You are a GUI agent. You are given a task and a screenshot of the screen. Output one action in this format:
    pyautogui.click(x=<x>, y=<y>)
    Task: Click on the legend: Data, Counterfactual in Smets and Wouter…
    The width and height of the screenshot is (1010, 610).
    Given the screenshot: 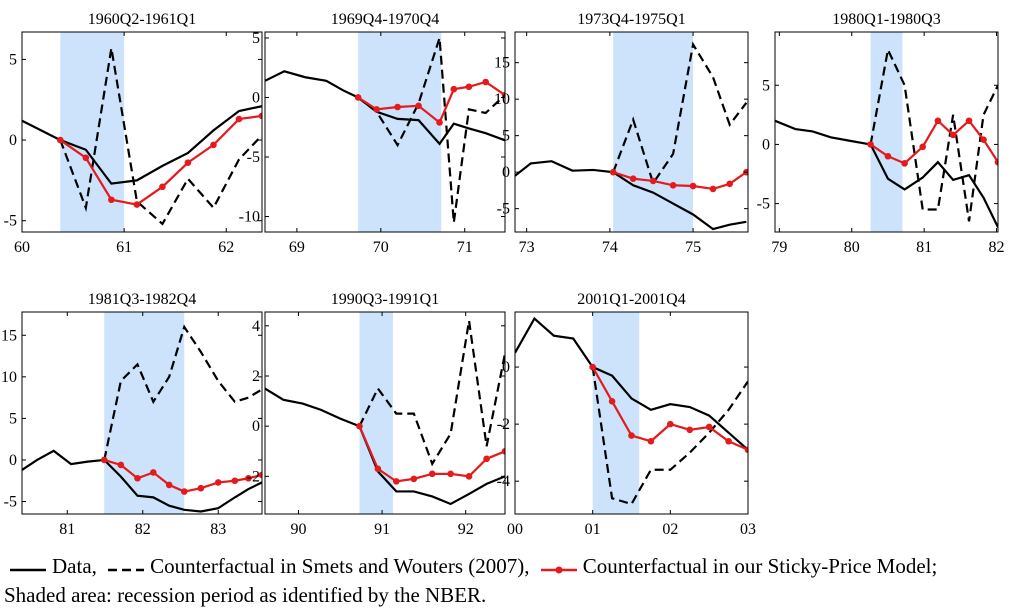 What is the action you would take?
    pyautogui.click(x=504, y=581)
    